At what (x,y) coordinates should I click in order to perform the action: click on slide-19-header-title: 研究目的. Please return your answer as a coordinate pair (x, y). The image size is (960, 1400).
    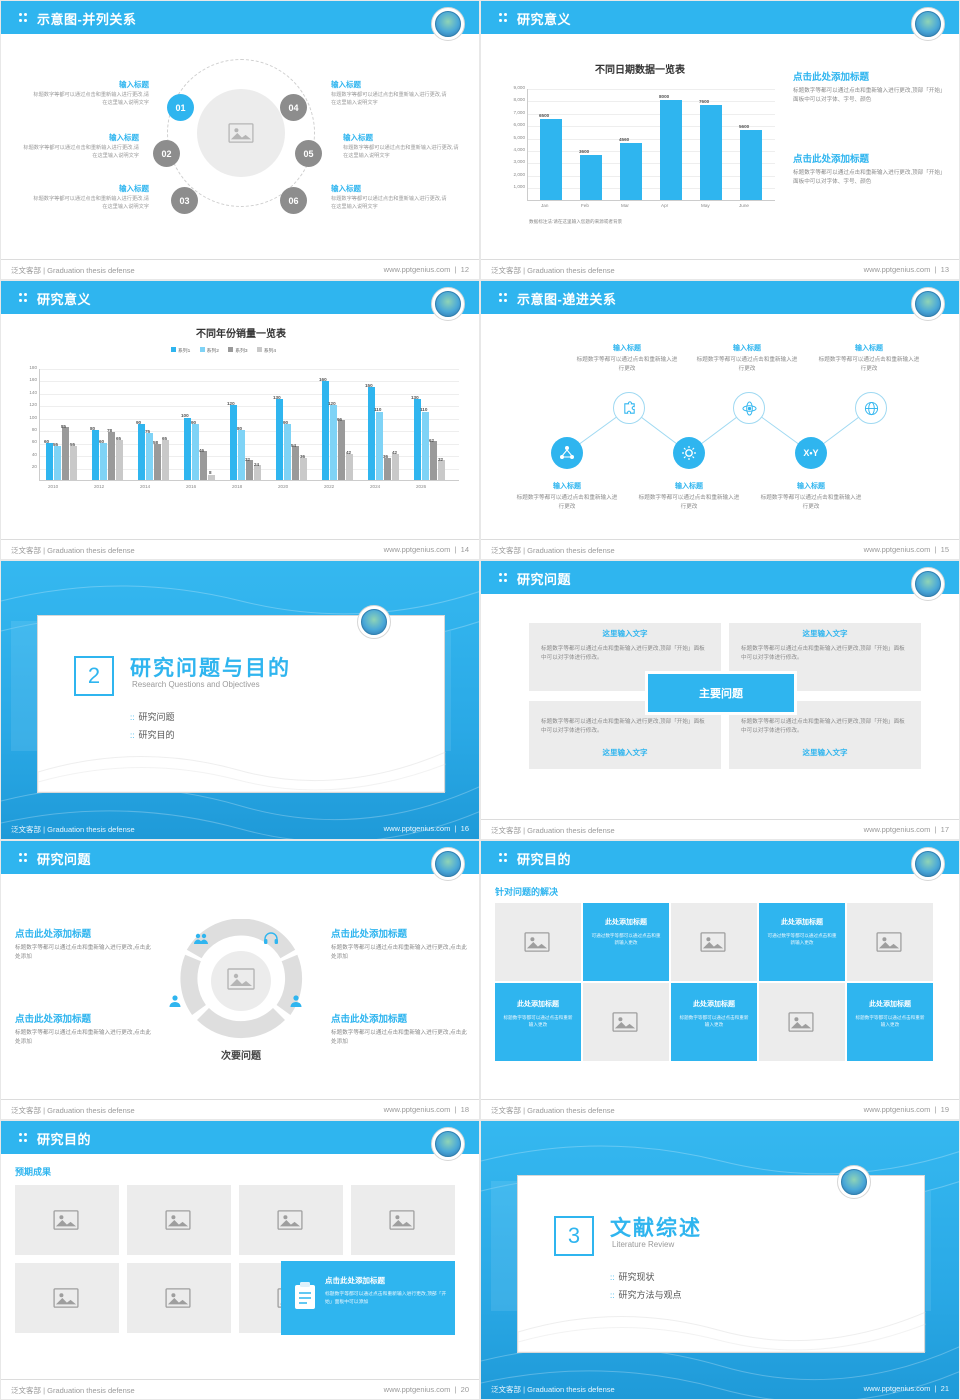
    Looking at the image, I should click on (544, 859).